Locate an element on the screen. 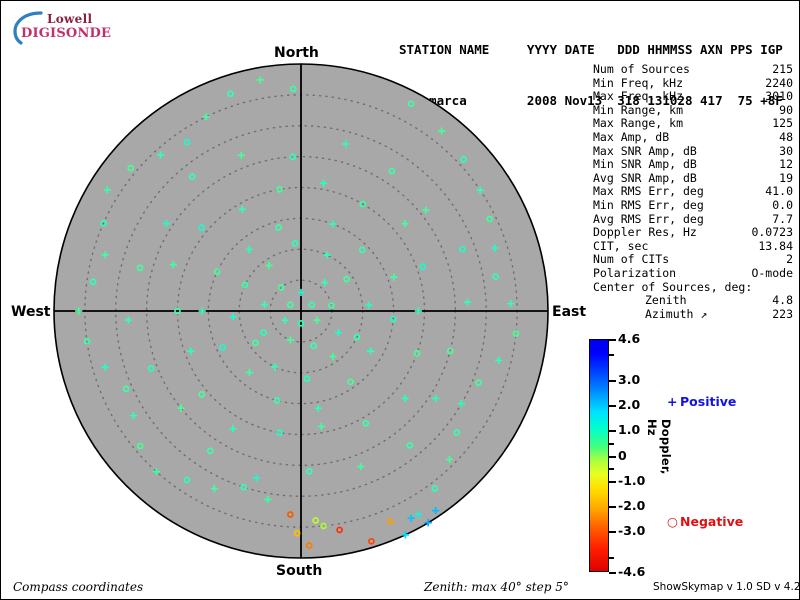 The height and width of the screenshot is (600, 800). colorbar-gradient is located at coordinates (599, 455).